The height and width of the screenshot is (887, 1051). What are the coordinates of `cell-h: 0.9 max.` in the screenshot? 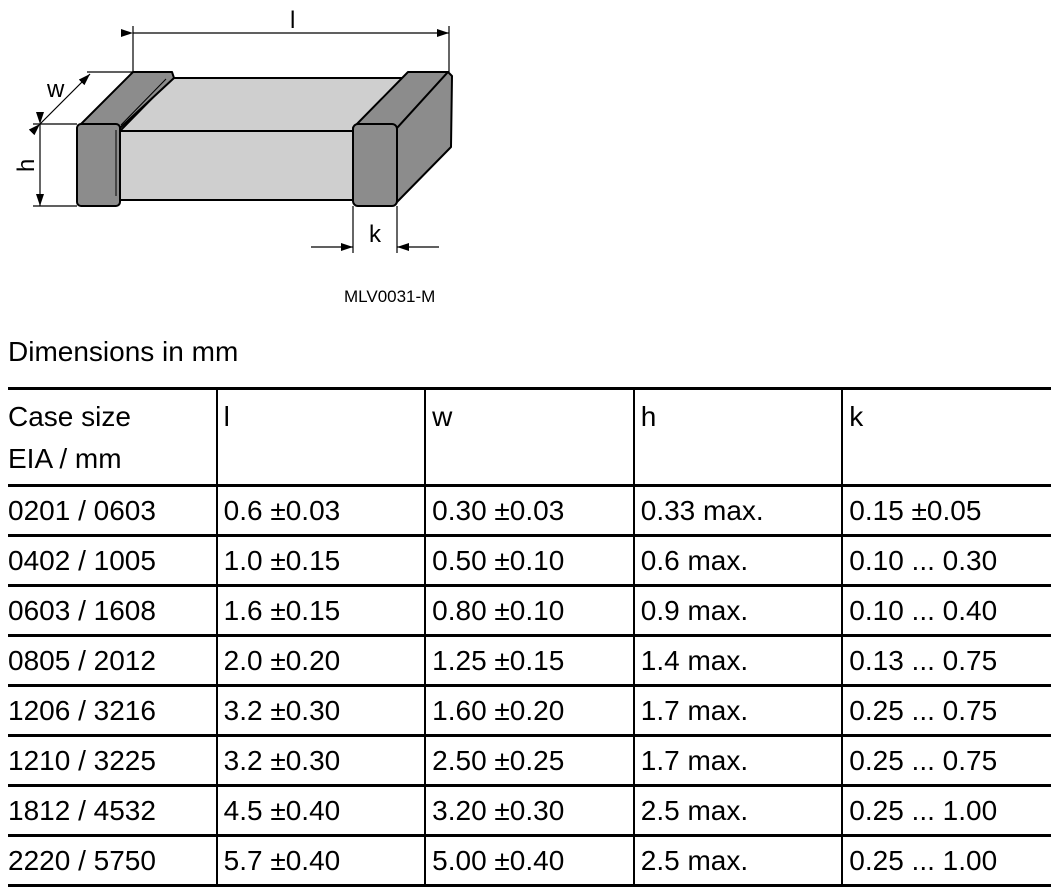 It's located at (737, 610).